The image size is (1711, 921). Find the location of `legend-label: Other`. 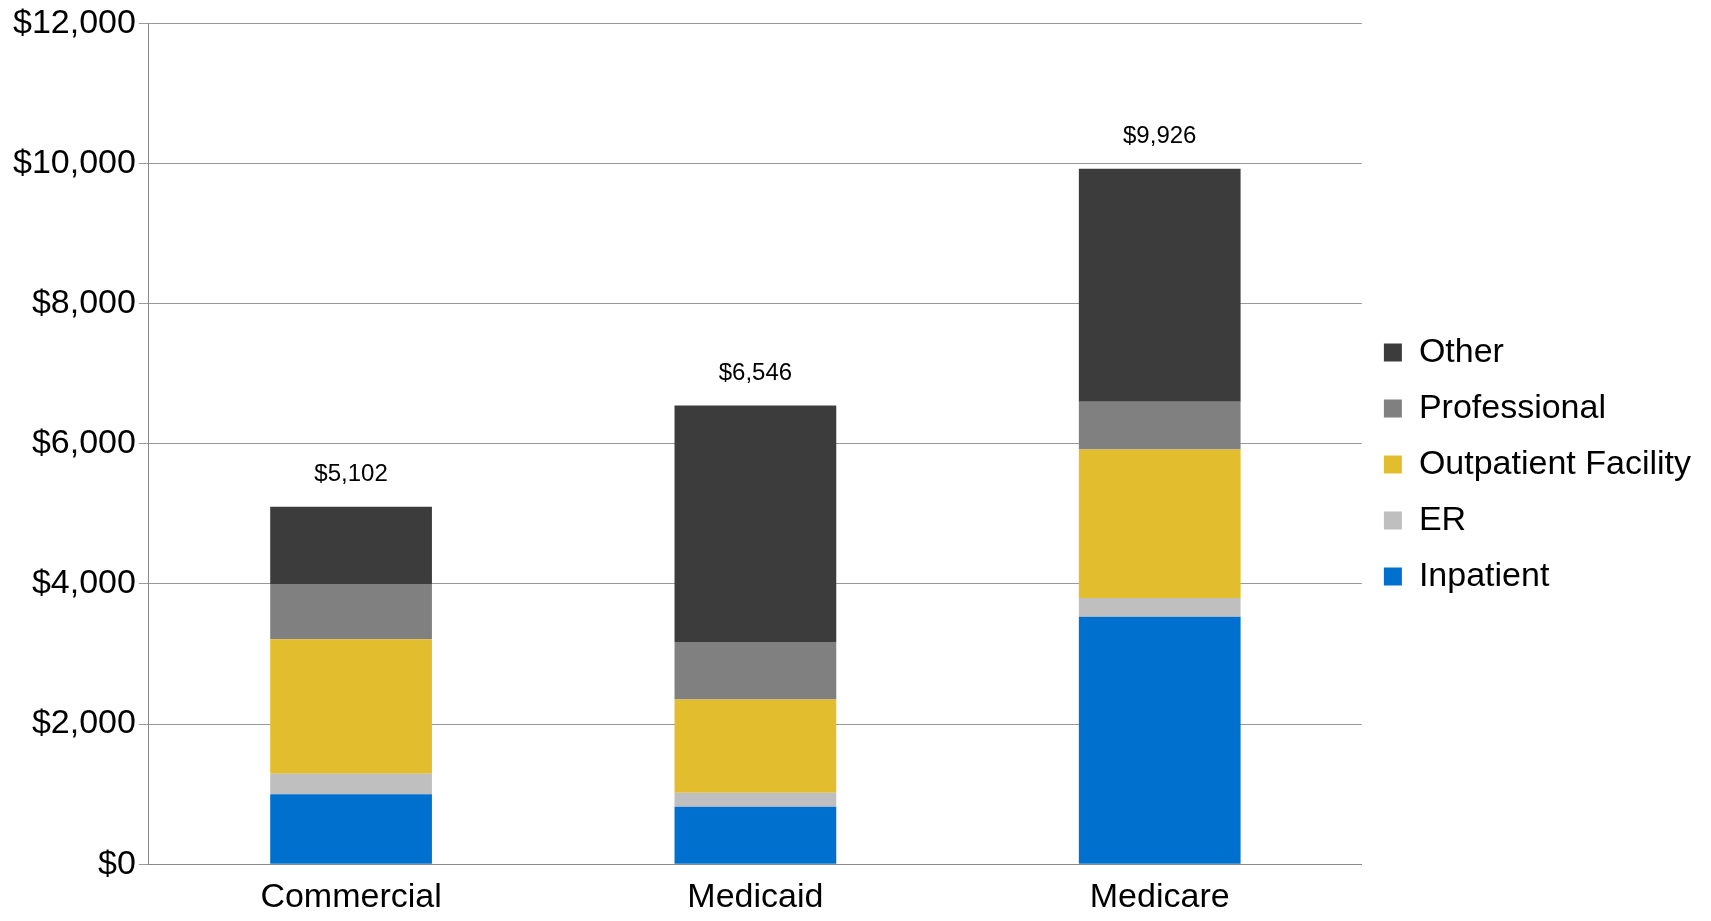

legend-label: Other is located at coordinates (1461, 349).